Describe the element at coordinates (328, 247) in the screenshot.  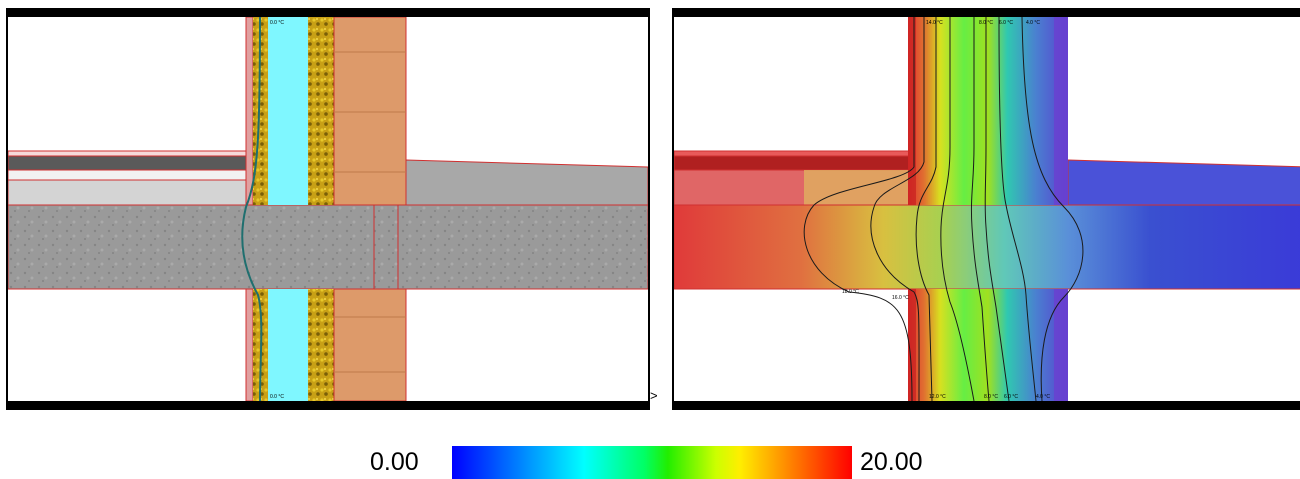
I see `main-concrete-slab` at that location.